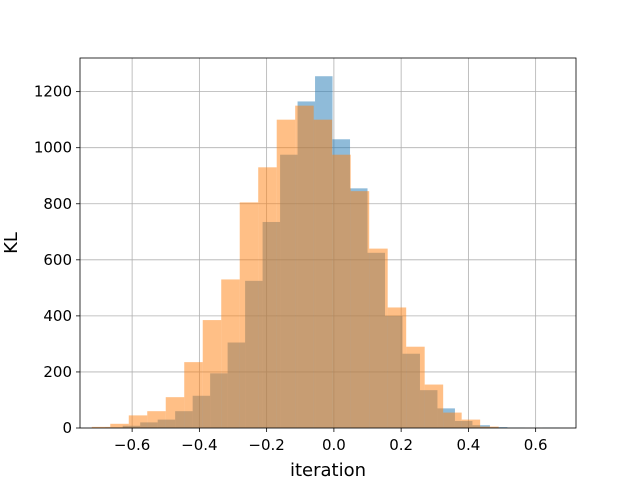  What do you see at coordinates (334, 445) in the screenshot?
I see `x-tick-label: 0.0` at bounding box center [334, 445].